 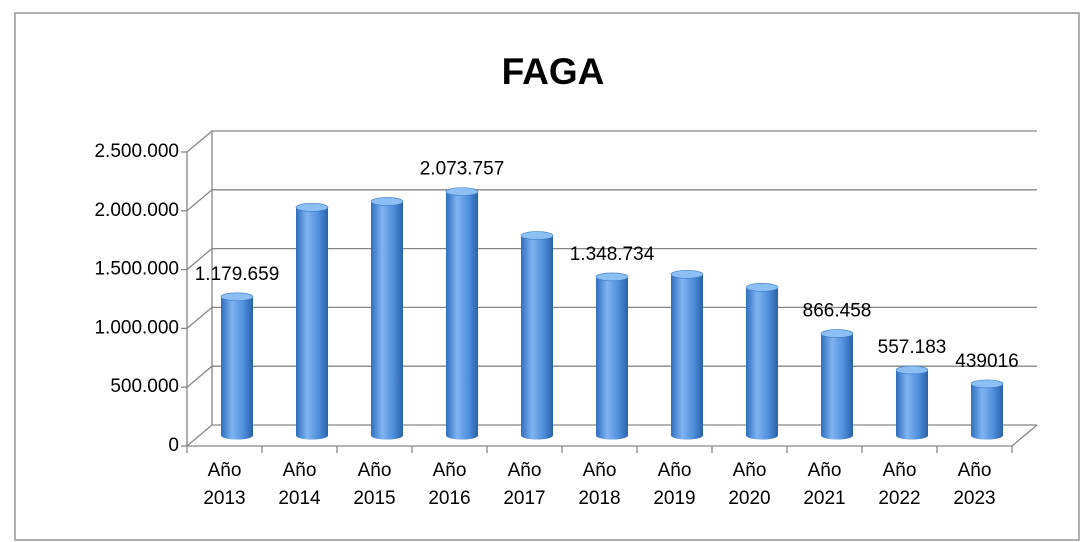 What do you see at coordinates (553, 71) in the screenshot?
I see `chart-title: FAGA` at bounding box center [553, 71].